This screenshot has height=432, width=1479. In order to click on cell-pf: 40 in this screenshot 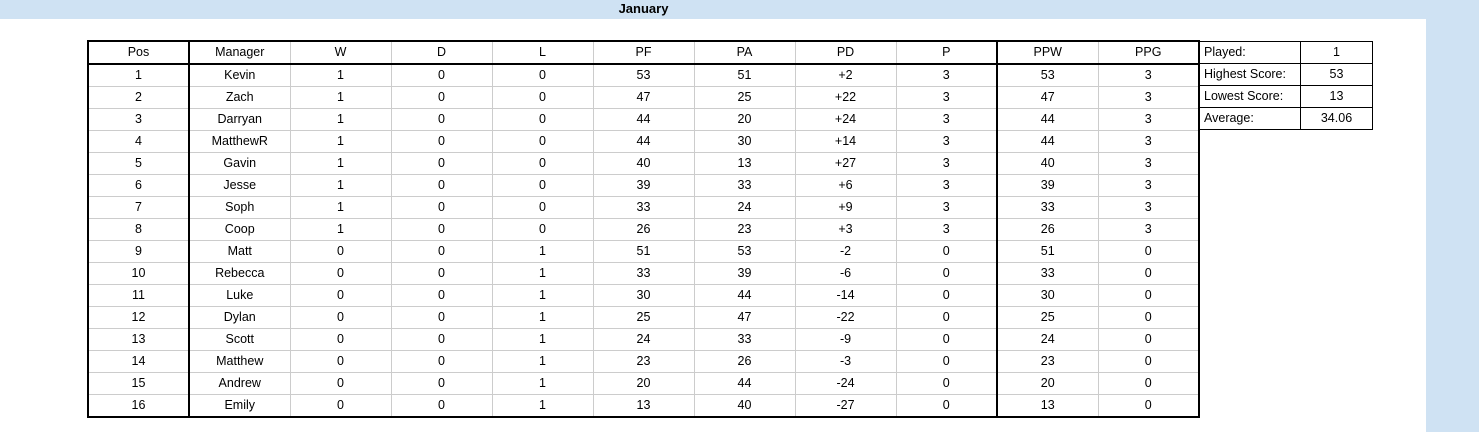, I will do `click(643, 163)`.